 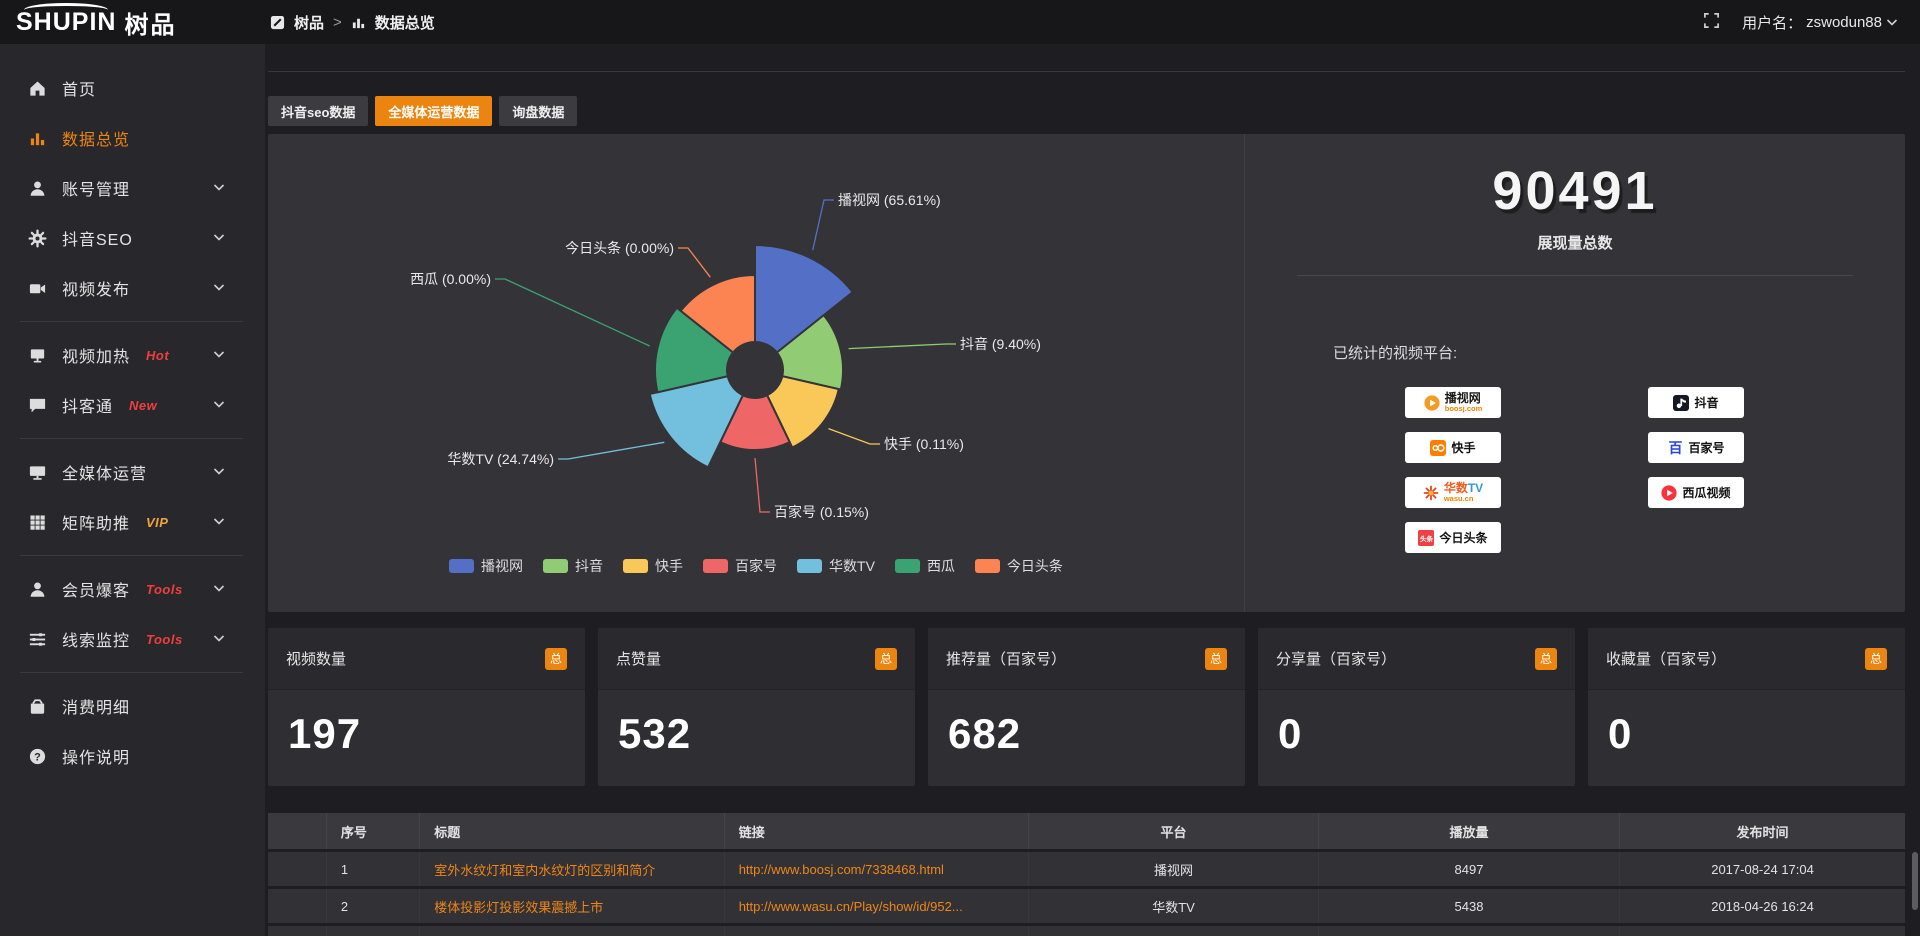 I want to click on stat-card-label: 收藏量（百家号）, so click(x=1666, y=659).